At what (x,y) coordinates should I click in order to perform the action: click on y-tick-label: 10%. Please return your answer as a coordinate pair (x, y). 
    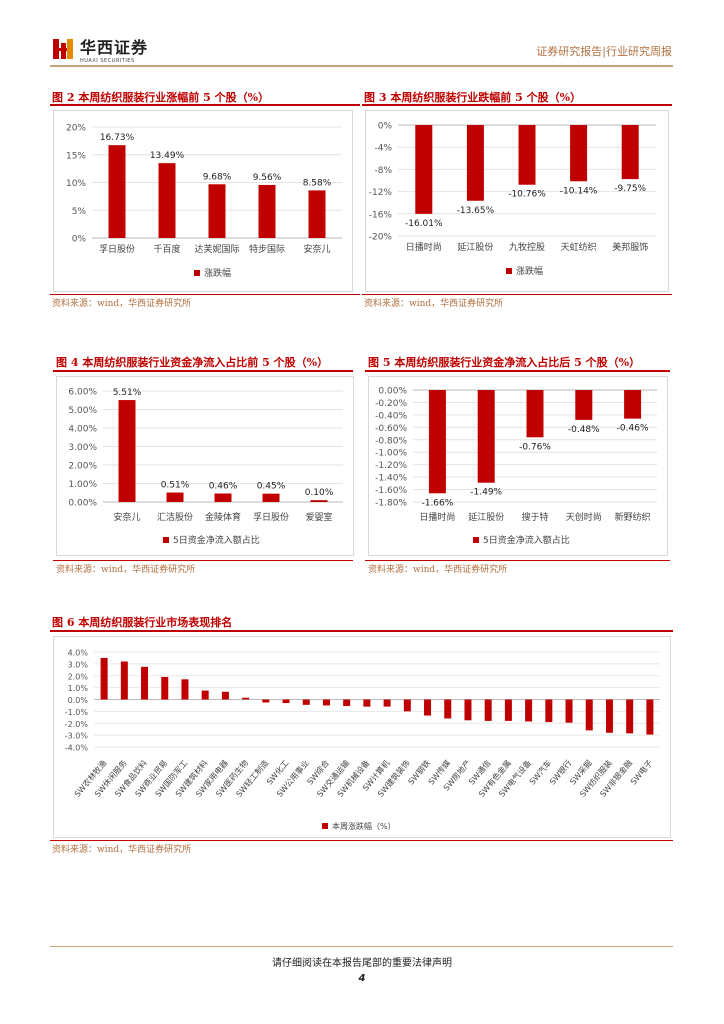
    Looking at the image, I should click on (76, 184).